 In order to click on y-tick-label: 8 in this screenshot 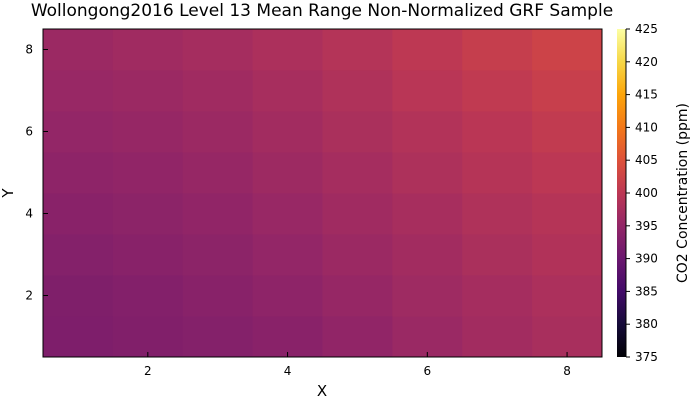, I will do `click(29, 50)`.